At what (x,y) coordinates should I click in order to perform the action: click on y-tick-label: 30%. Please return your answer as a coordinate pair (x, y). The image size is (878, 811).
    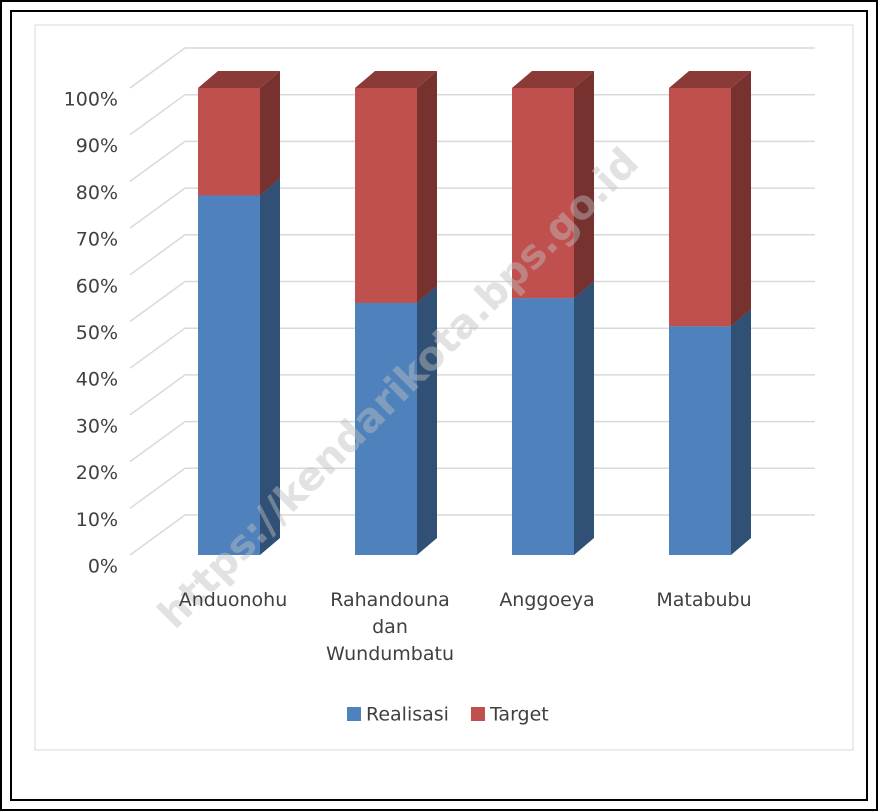
    Looking at the image, I should click on (97, 426).